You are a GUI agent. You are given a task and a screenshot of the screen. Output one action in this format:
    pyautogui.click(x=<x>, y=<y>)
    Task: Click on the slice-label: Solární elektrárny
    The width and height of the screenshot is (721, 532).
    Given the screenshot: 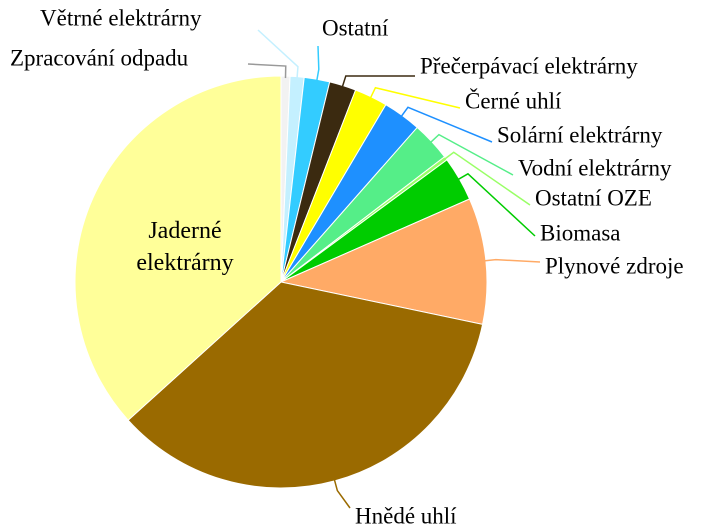 What is the action you would take?
    pyautogui.click(x=580, y=134)
    